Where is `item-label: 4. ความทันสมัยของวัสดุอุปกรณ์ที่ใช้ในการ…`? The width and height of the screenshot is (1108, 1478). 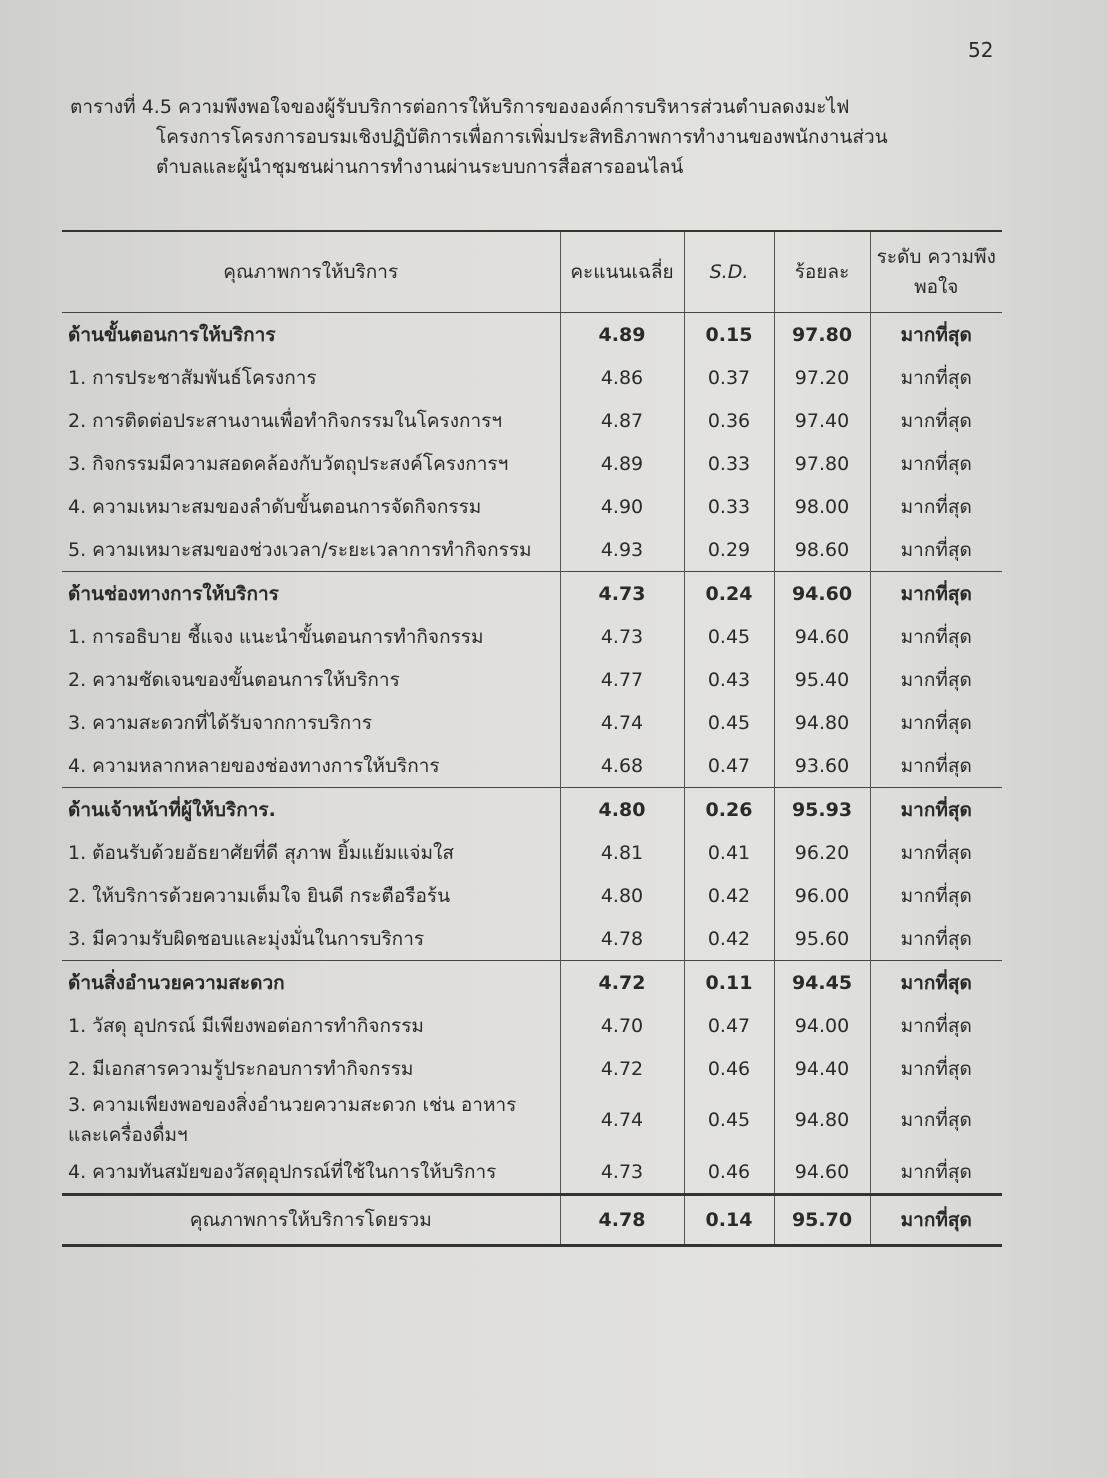 item-label: 4. ความทันสมัยของวัสดุอุปกรณ์ที่ใช้ในการ… is located at coordinates (282, 1171).